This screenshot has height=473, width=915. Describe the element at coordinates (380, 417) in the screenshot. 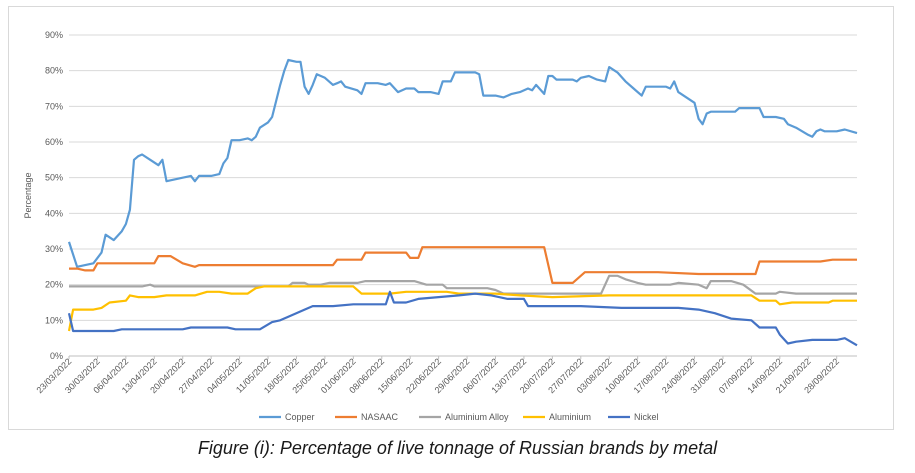

I see `legend-label: NASAAC` at that location.